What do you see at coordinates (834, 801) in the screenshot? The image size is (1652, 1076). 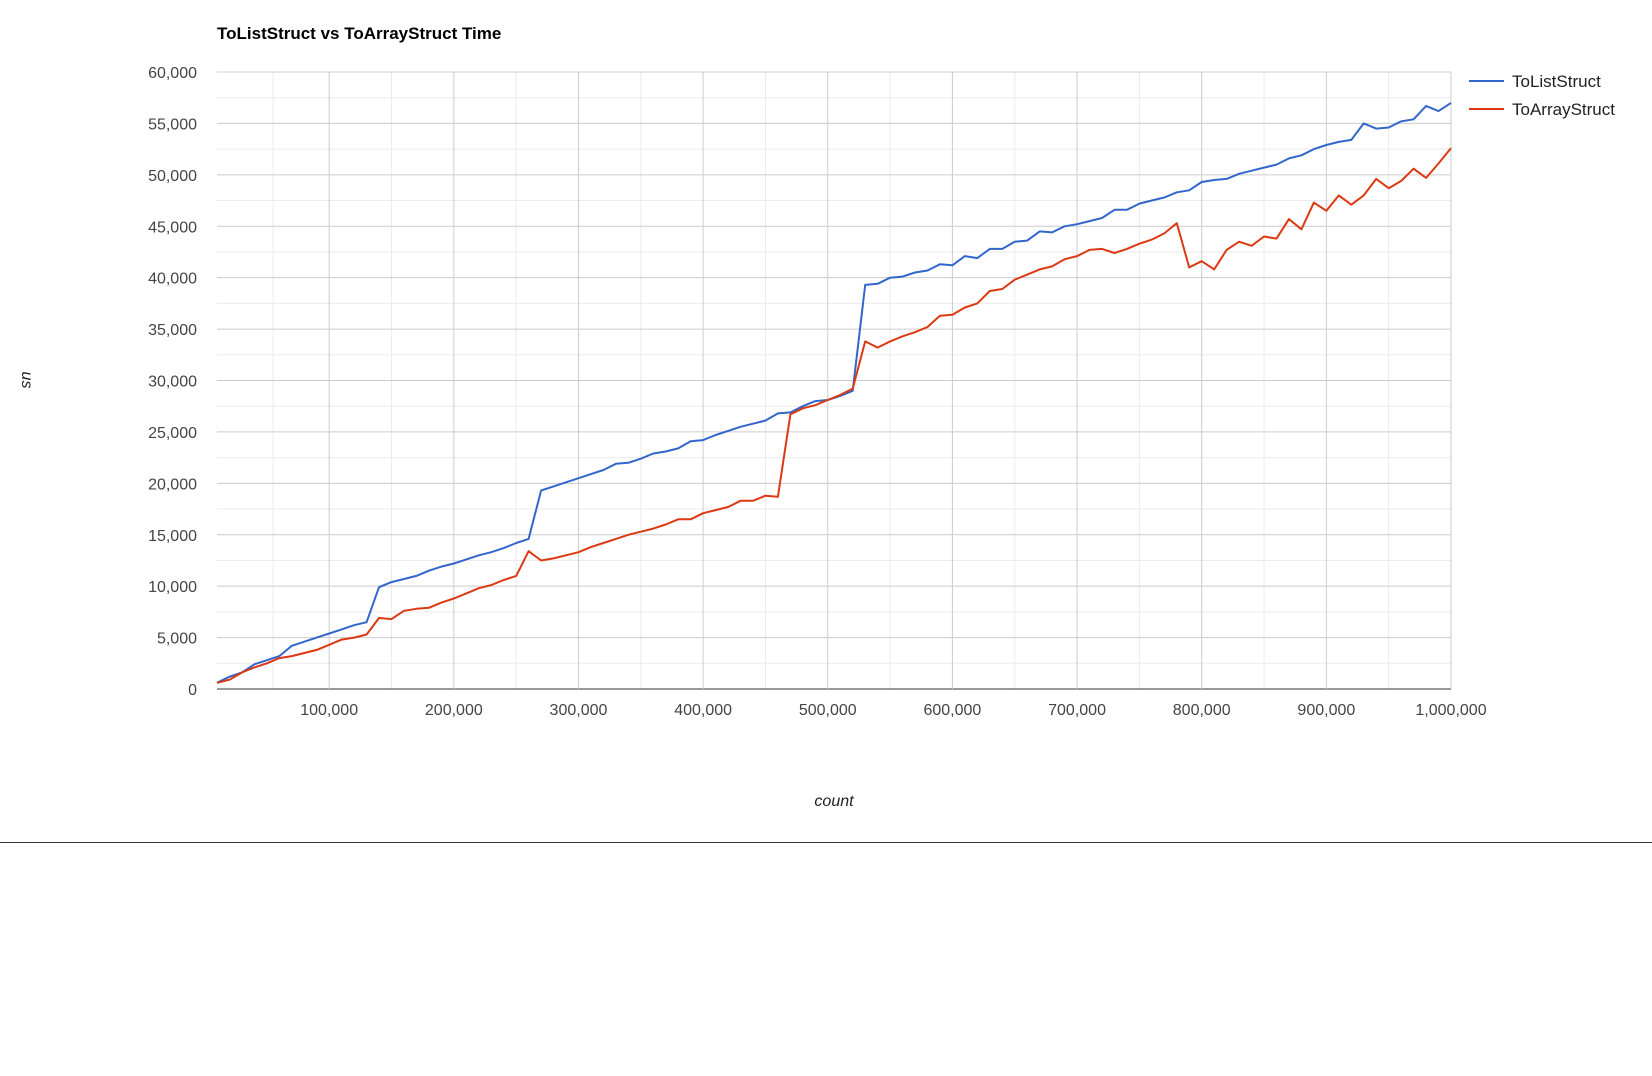 I see `x-axis-label: count` at bounding box center [834, 801].